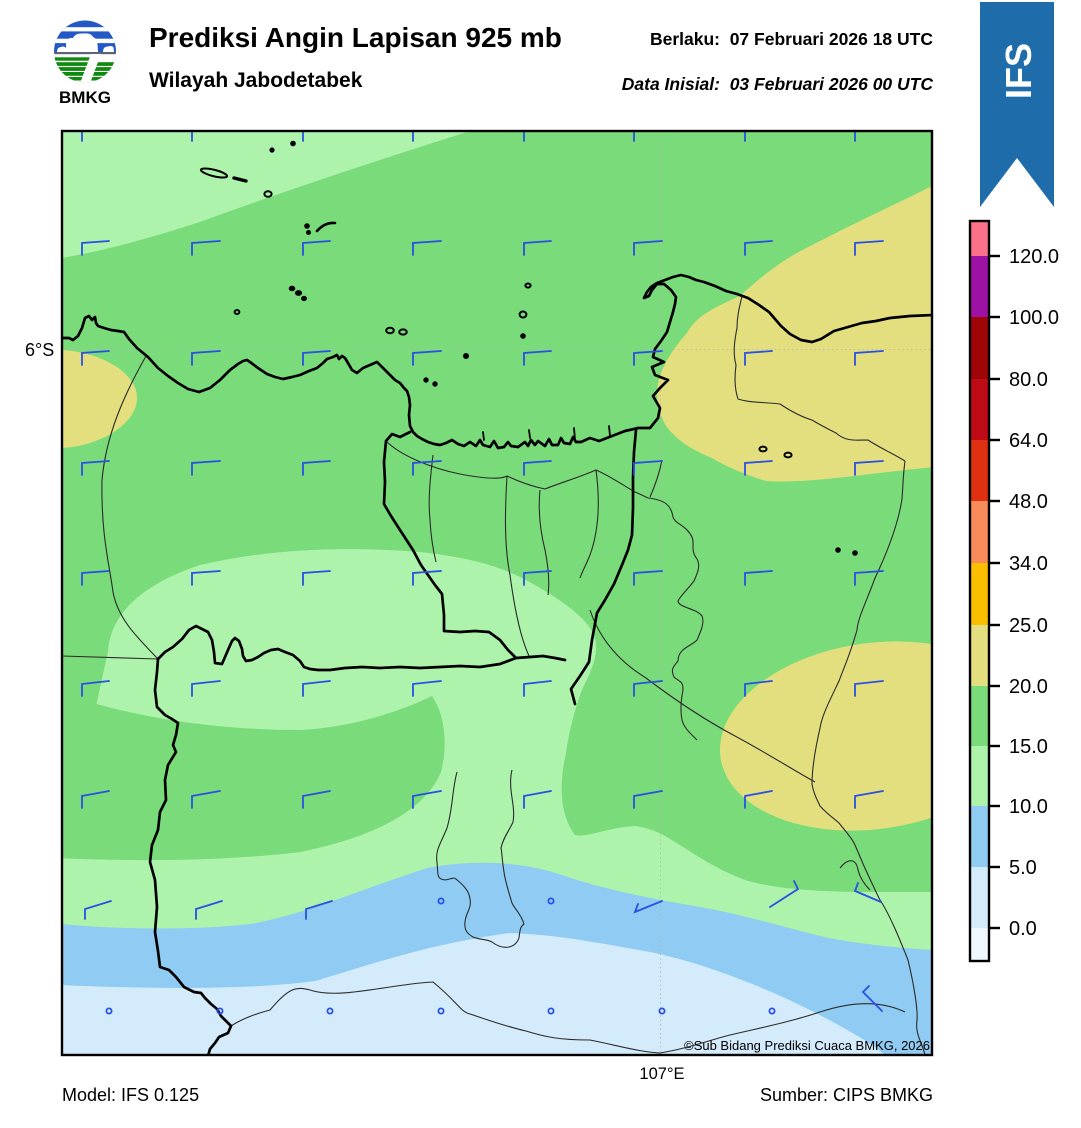 This screenshot has width=1081, height=1128. I want to click on svg-text: BMKG, so click(85, 97).